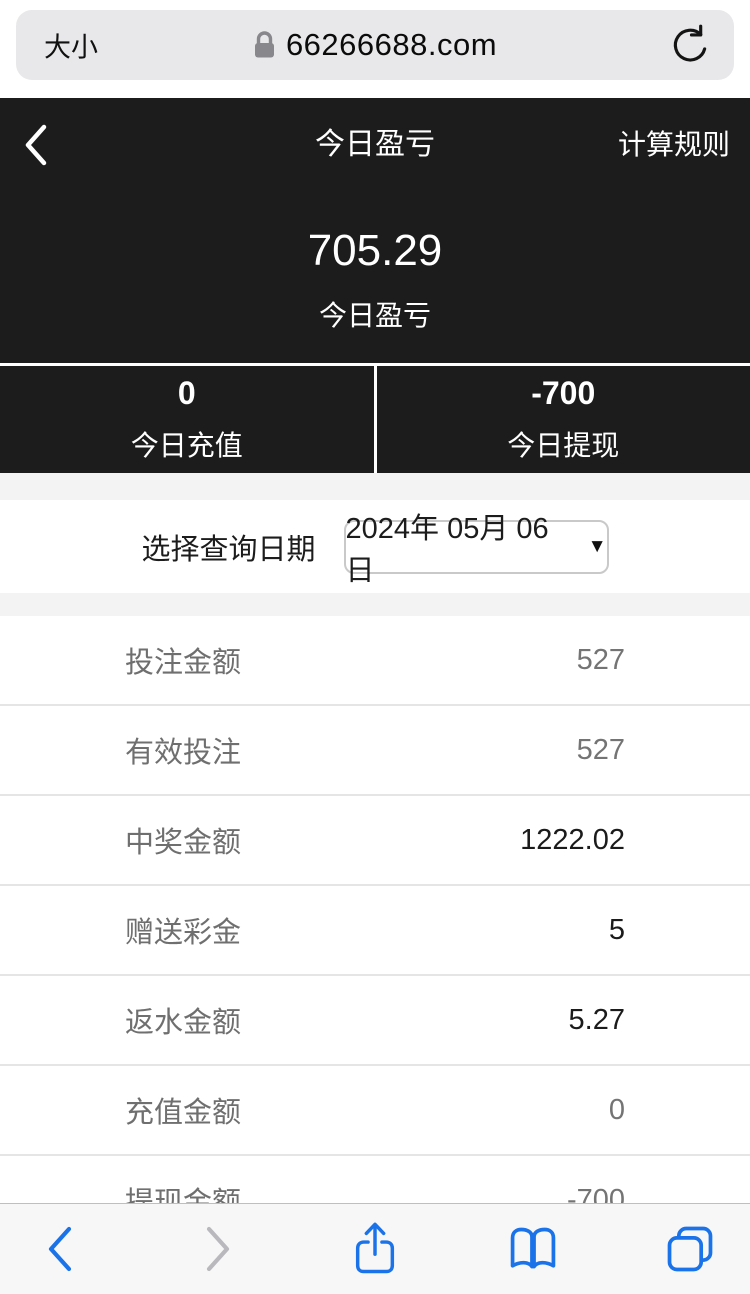  What do you see at coordinates (688, 45) in the screenshot?
I see `reload-button` at bounding box center [688, 45].